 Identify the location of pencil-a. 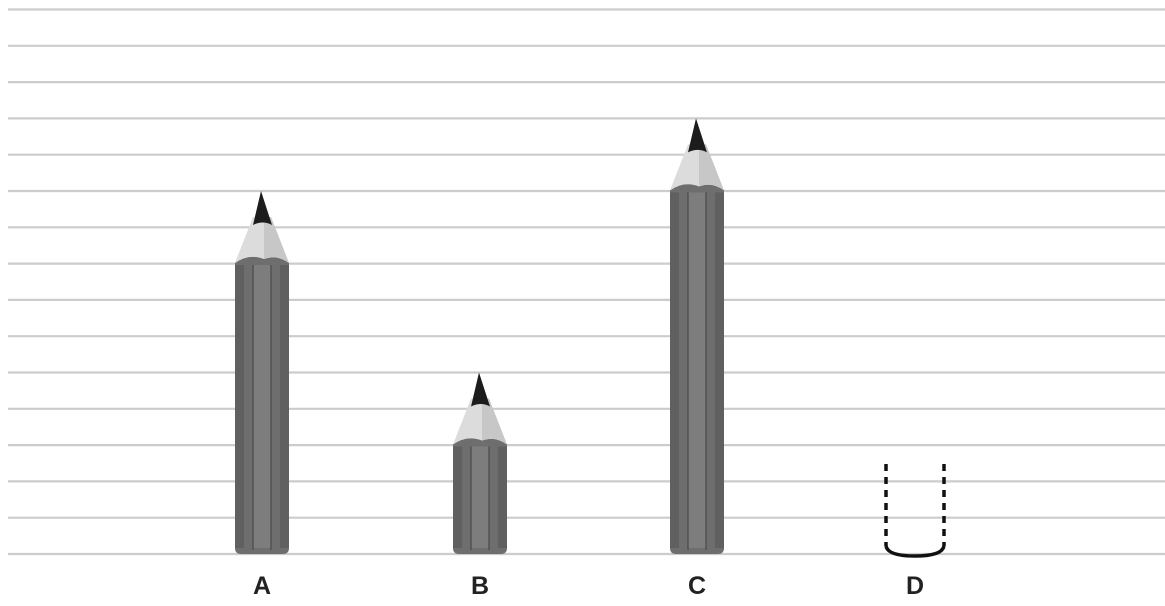
(262, 372).